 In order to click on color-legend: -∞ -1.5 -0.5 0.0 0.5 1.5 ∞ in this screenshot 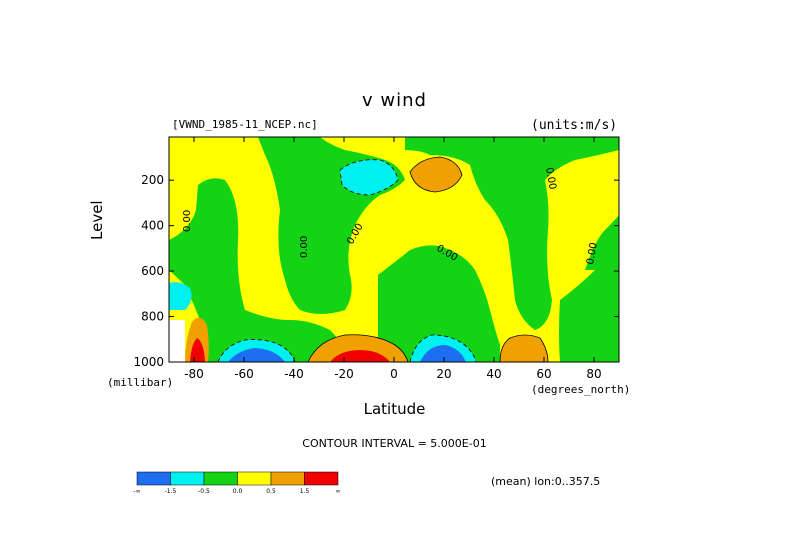, I will do `click(237, 483)`.